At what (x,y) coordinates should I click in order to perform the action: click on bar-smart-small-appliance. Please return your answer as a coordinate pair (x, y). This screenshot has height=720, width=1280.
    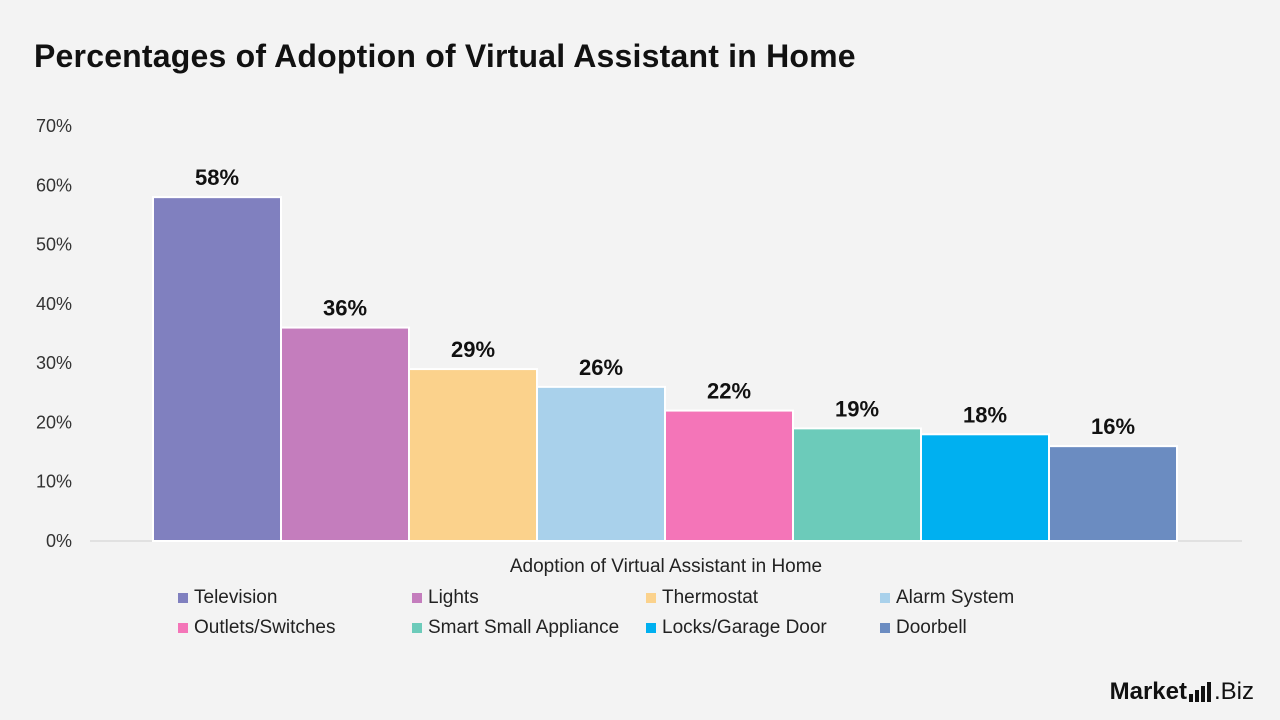
    Looking at the image, I should click on (857, 485).